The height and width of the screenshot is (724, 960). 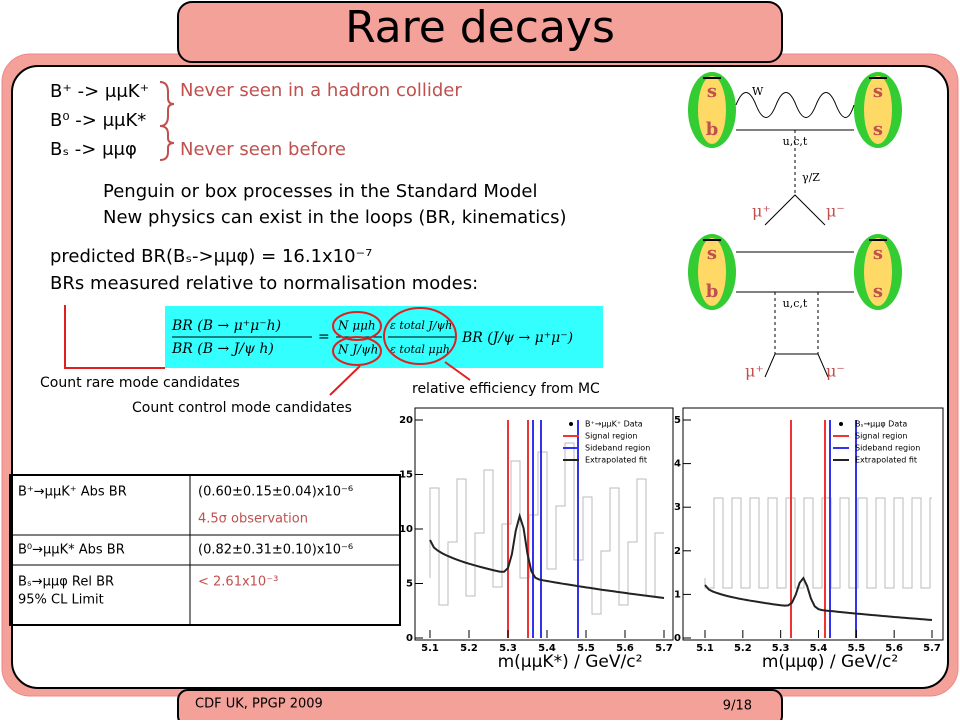 I want to click on legend-label: B⁺→μμK⁺ Data, so click(x=614, y=424).